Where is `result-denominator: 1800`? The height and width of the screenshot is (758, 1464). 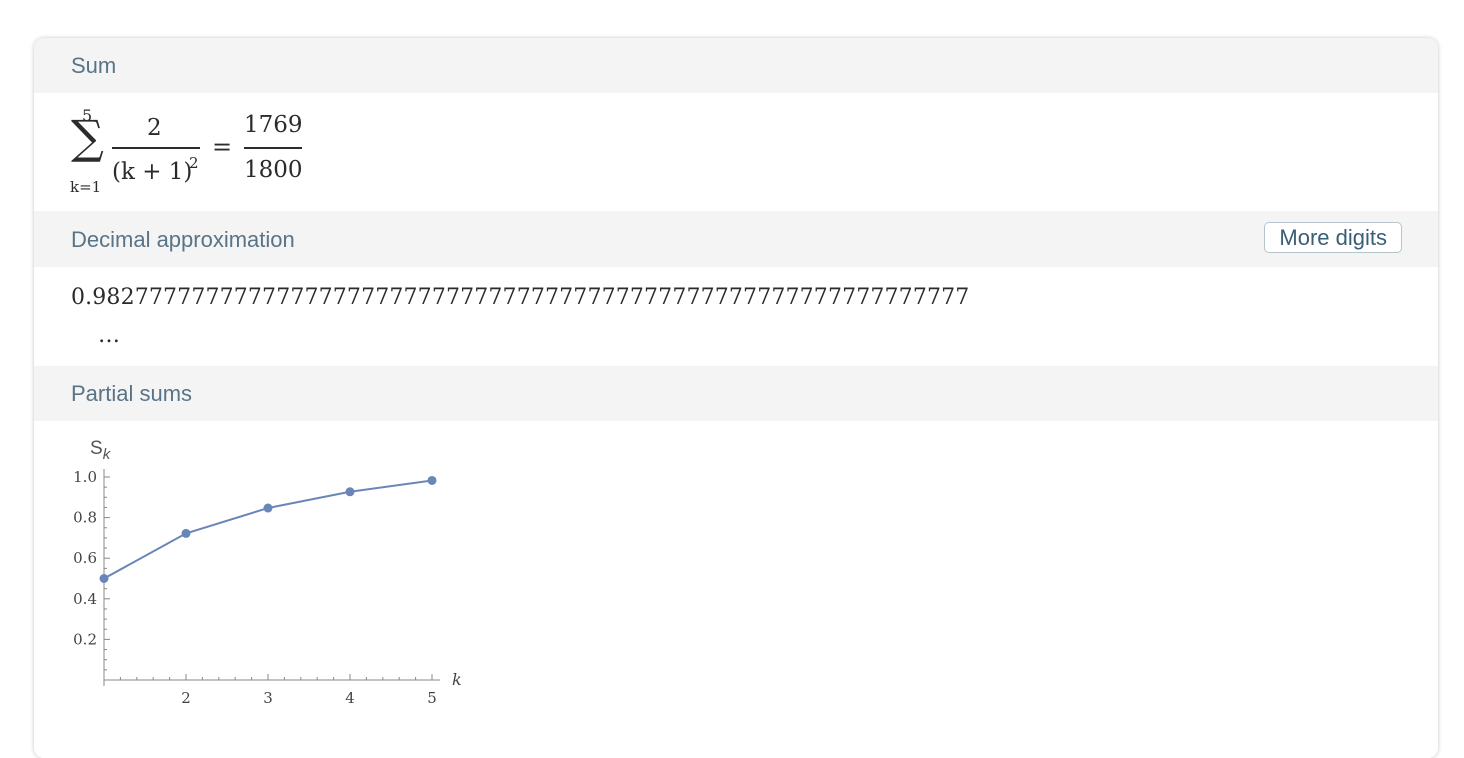
result-denominator: 1800 is located at coordinates (273, 170).